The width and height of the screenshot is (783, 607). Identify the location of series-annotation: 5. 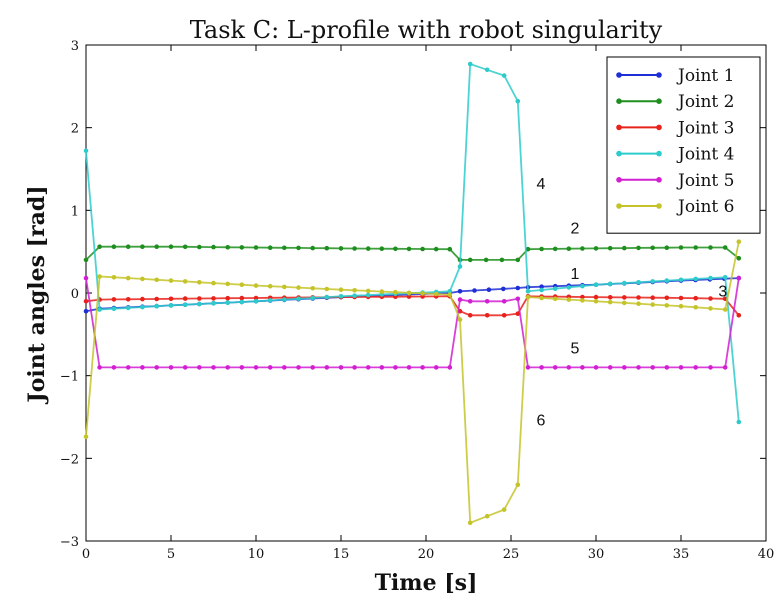
(575, 348).